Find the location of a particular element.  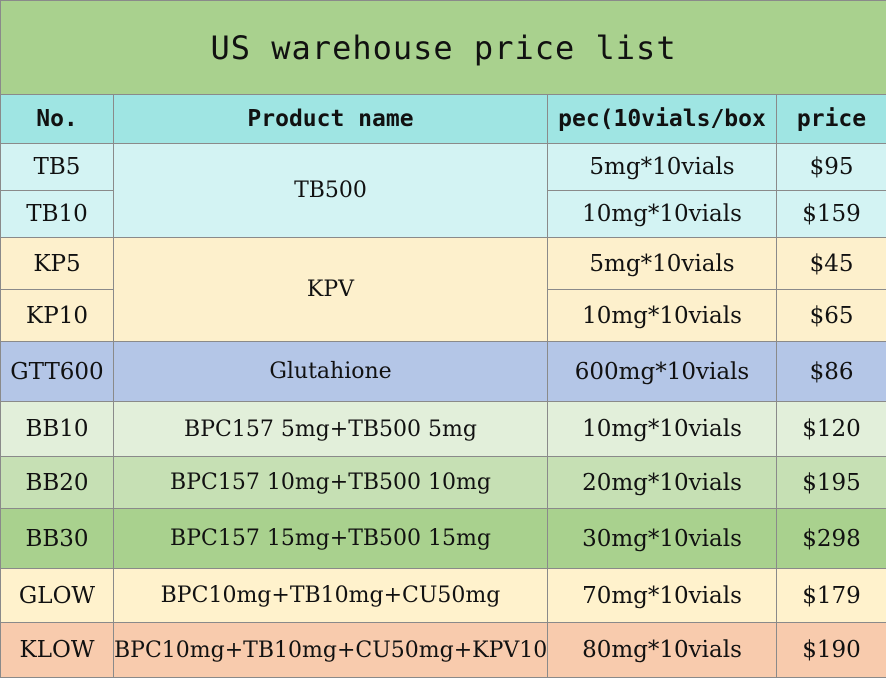

cell-spec: 600mg*10vials is located at coordinates (662, 372).